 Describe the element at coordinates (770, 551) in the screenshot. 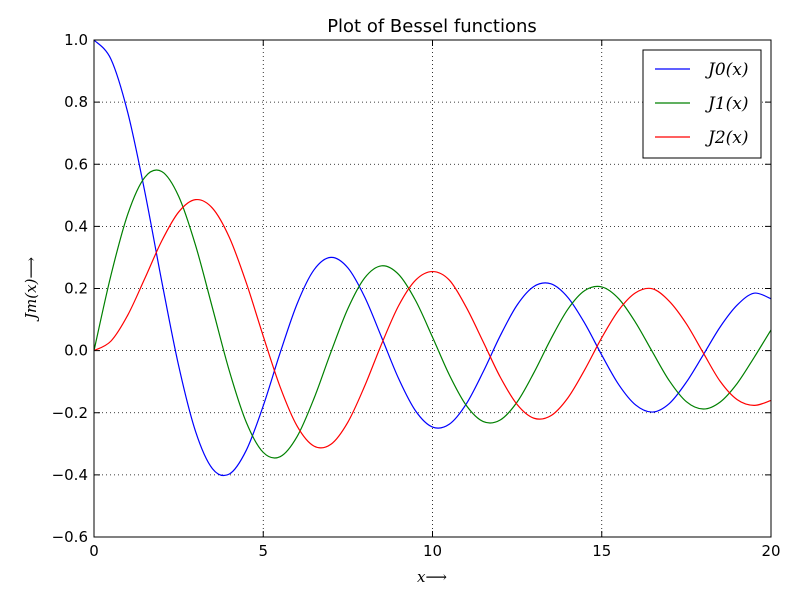

I see `x-tick-label: 20` at that location.